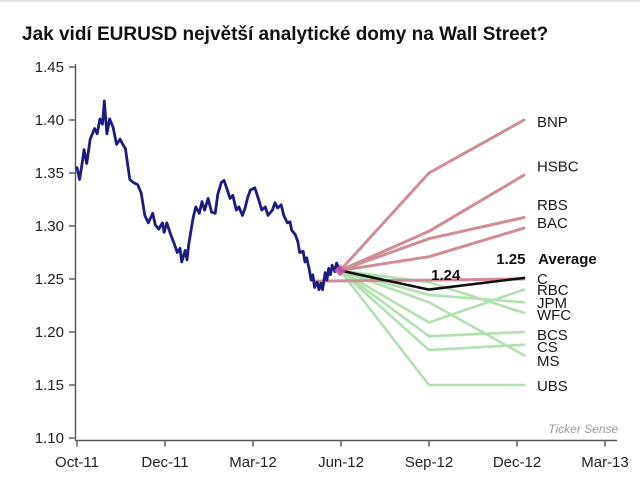 The height and width of the screenshot is (501, 640). Describe the element at coordinates (429, 462) in the screenshot. I see `x-tick-label: Sep-12` at that location.